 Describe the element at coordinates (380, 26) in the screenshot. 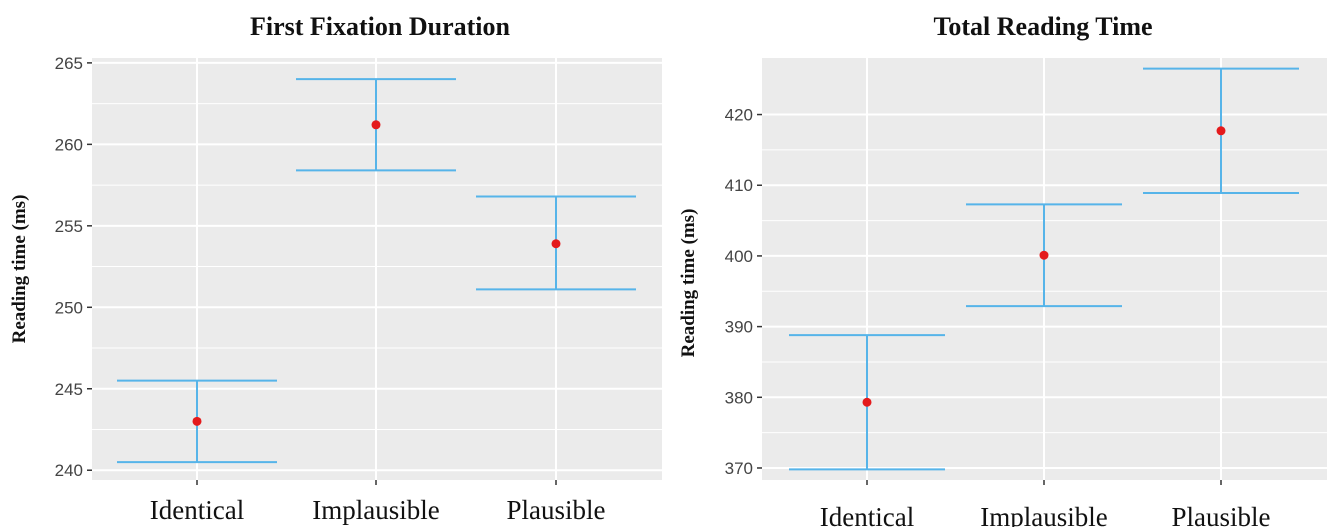

I see `chart-title: First Fixation Duration` at that location.